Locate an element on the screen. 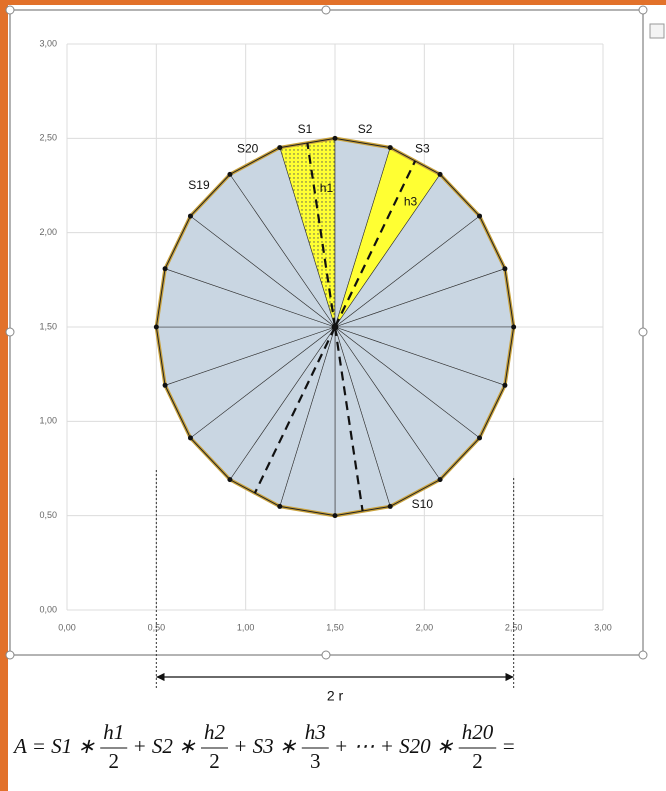  formula-numerator: h3 is located at coordinates (315, 732).